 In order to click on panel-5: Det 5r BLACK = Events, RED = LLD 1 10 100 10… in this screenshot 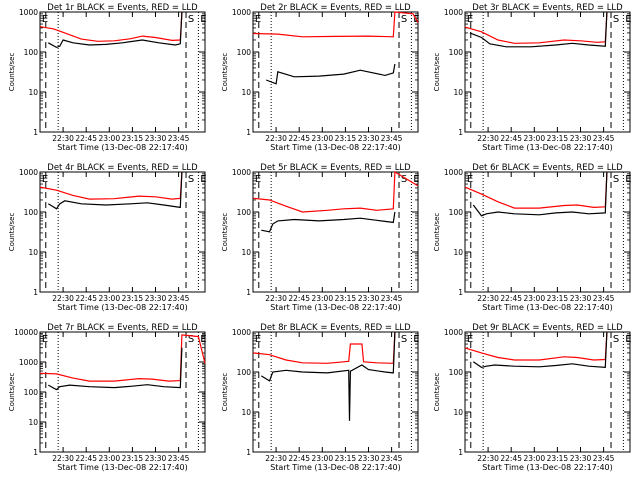, I will do `click(320, 237)`.